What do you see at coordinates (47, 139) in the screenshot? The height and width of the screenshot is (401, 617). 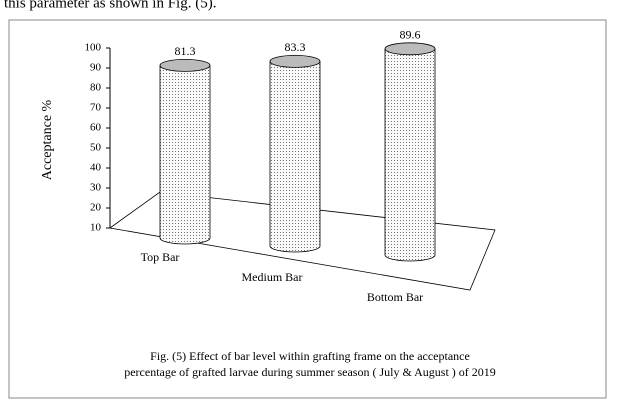 I see `y-axis-label: Acceptance %` at bounding box center [47, 139].